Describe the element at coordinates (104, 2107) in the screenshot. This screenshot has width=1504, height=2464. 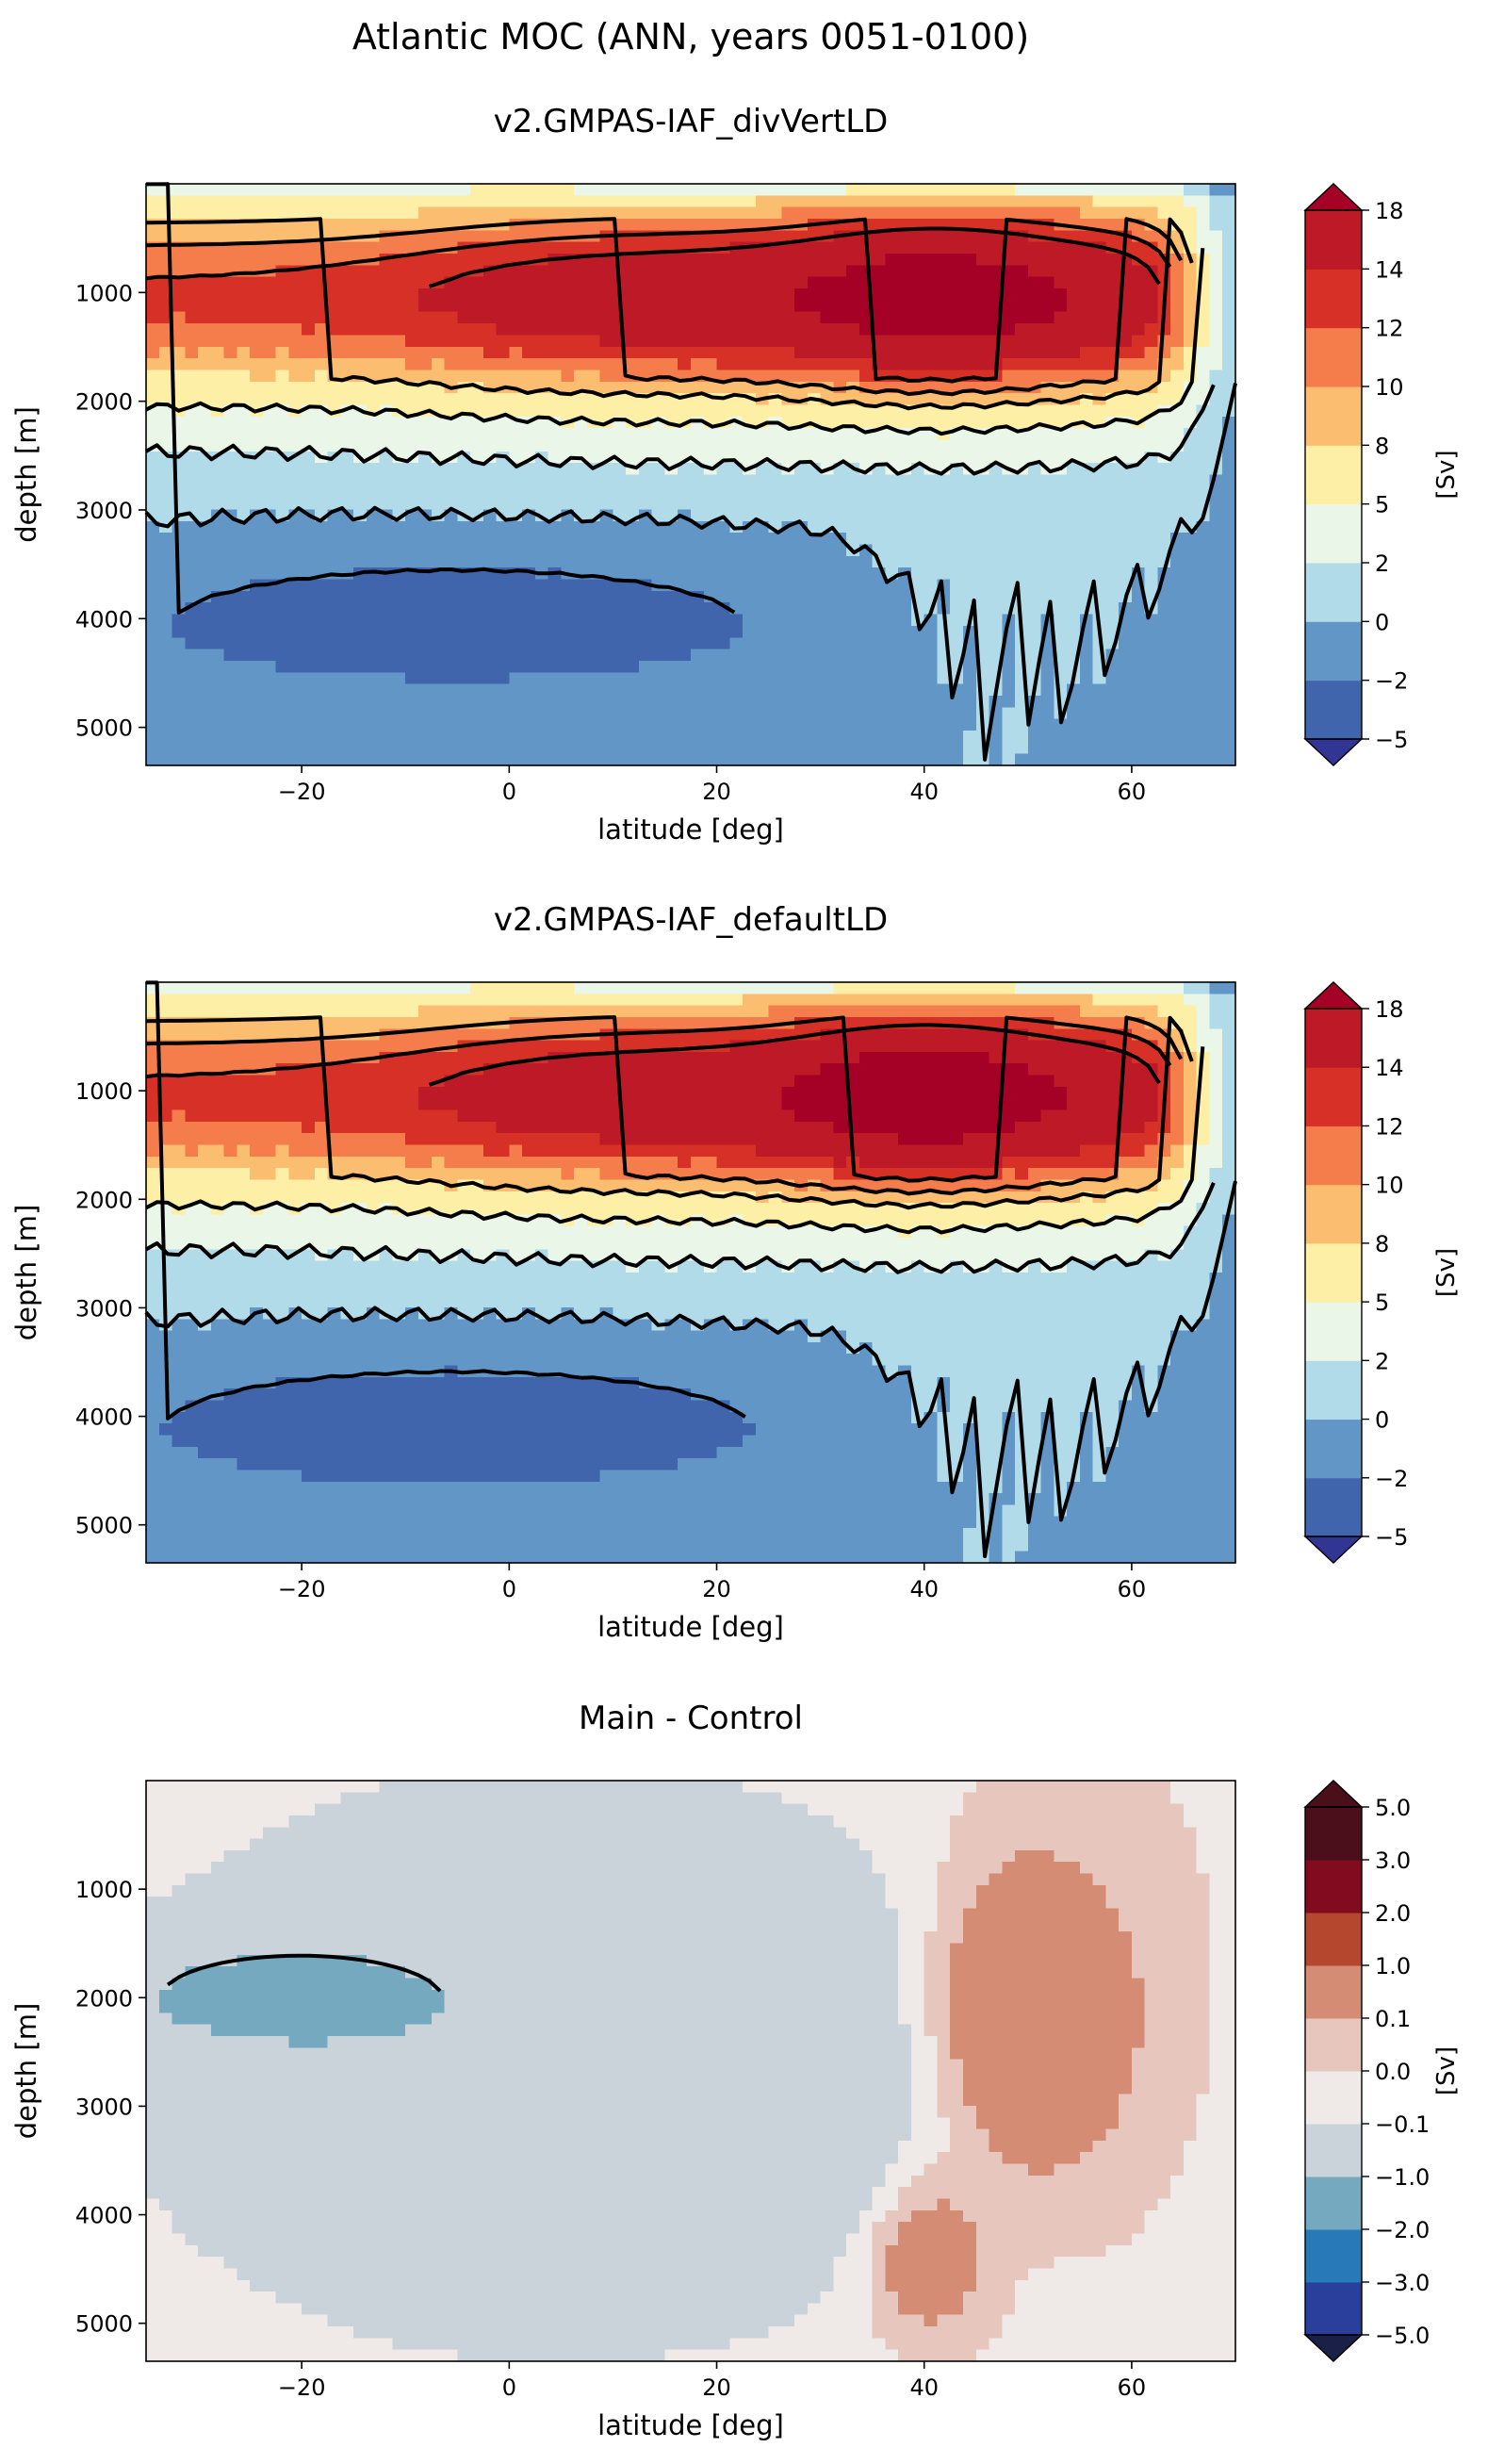
I see `y-tick-label: 3000` at that location.